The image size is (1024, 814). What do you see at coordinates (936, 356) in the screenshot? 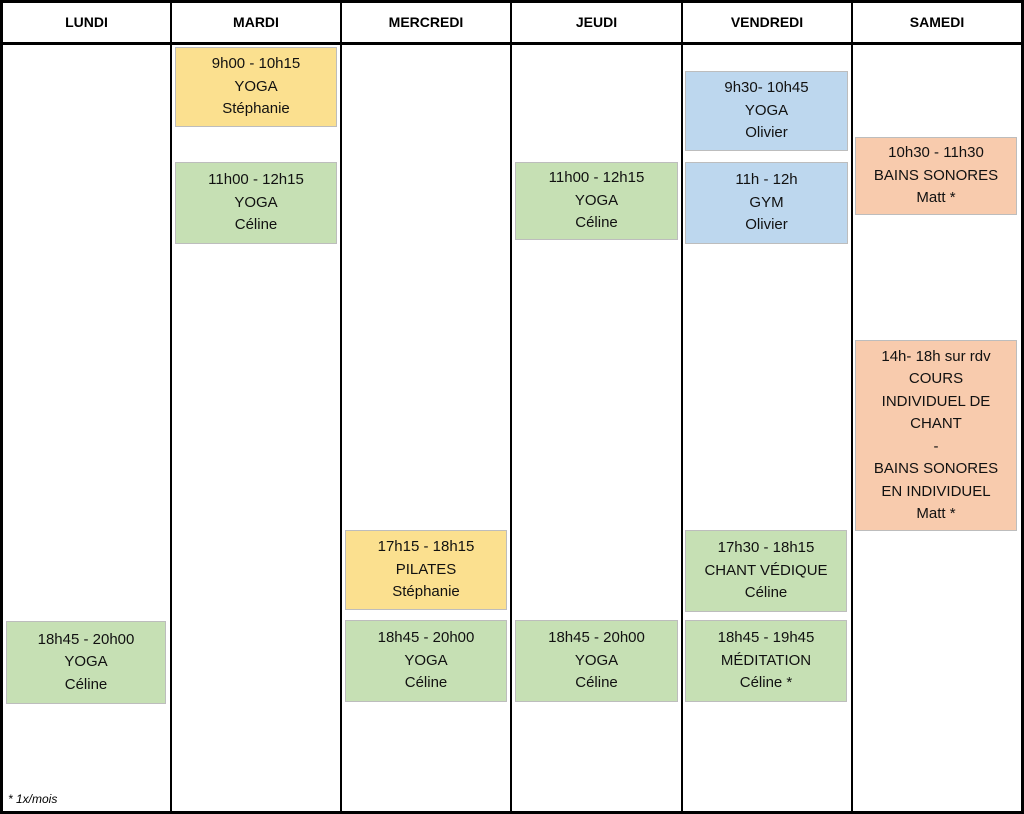
I see `event-time: 14h- 18h sur rdv` at bounding box center [936, 356].